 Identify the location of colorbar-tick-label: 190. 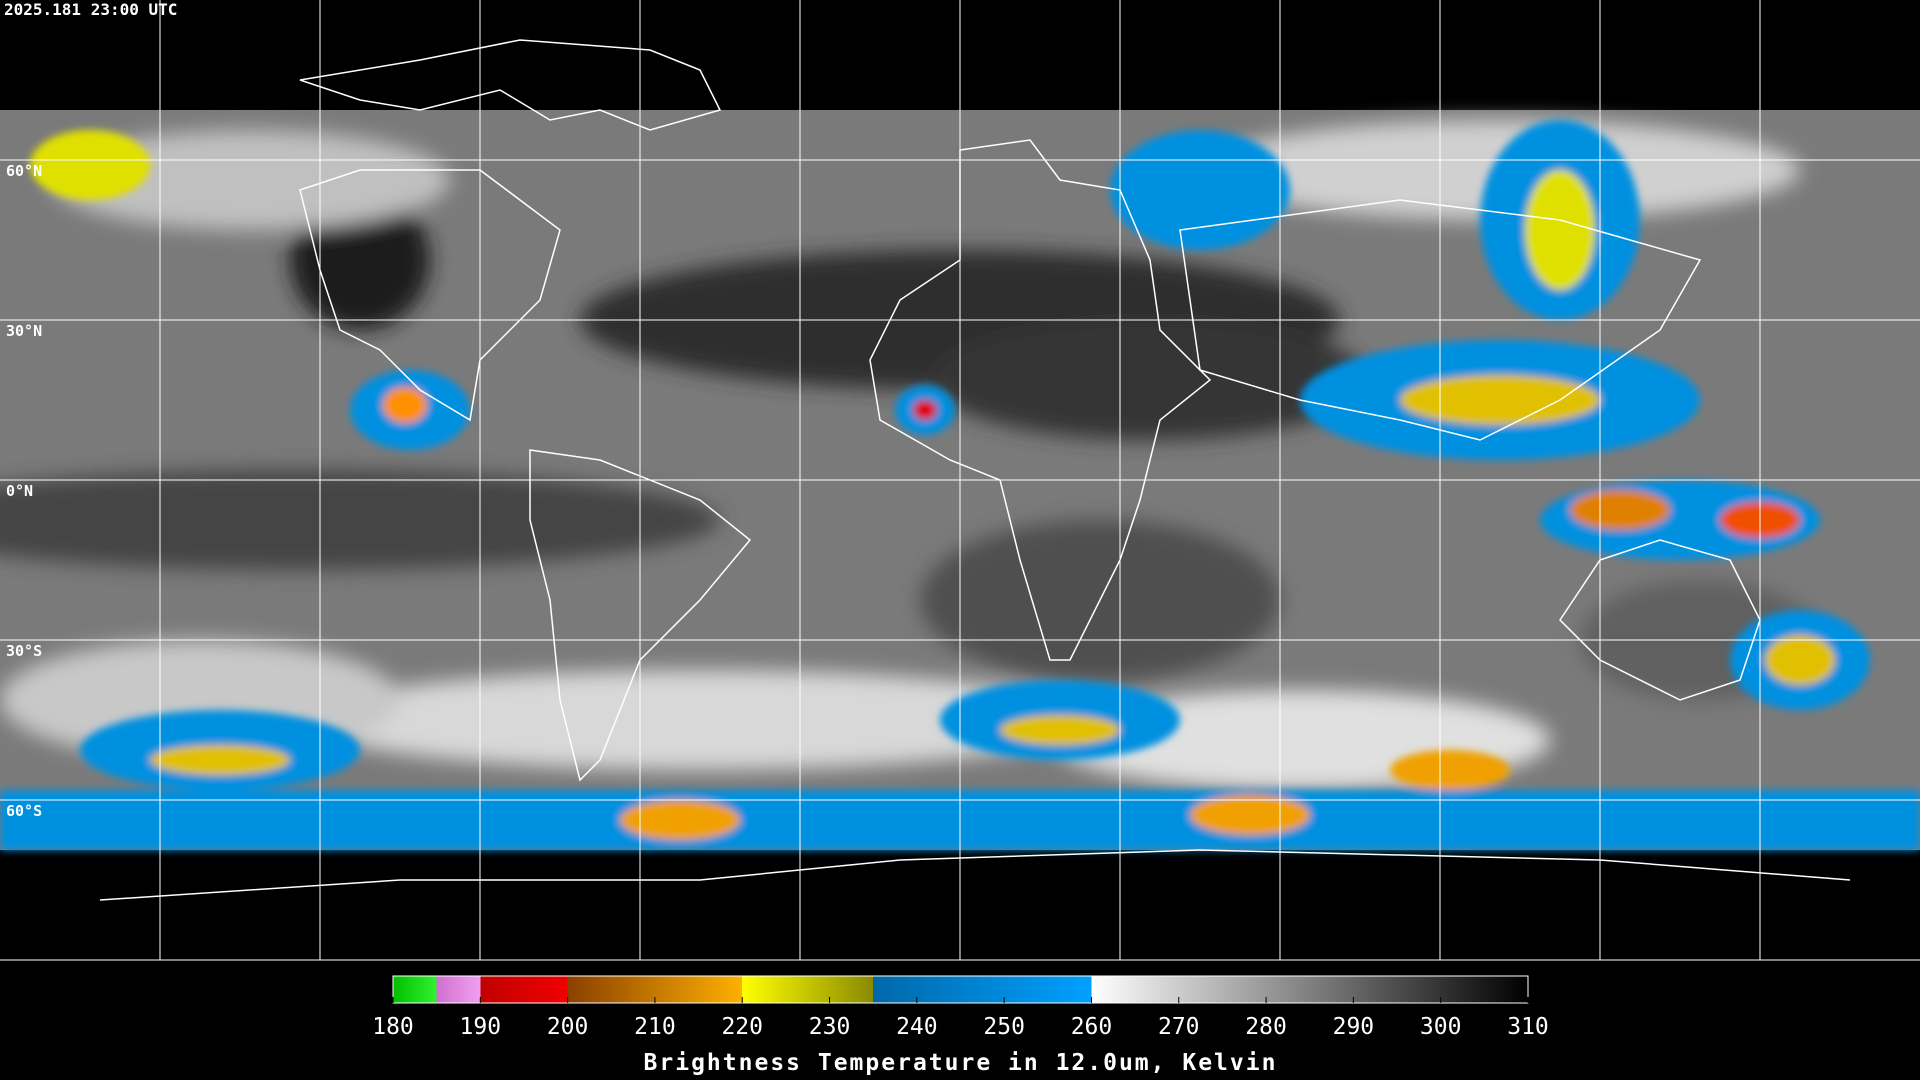
(481, 1027).